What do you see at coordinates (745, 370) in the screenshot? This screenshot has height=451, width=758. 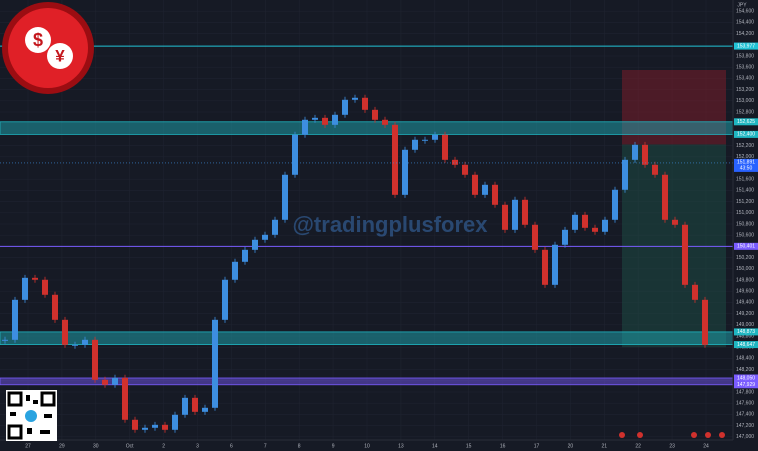 I see `y-tick-label: 148,200` at bounding box center [745, 370].